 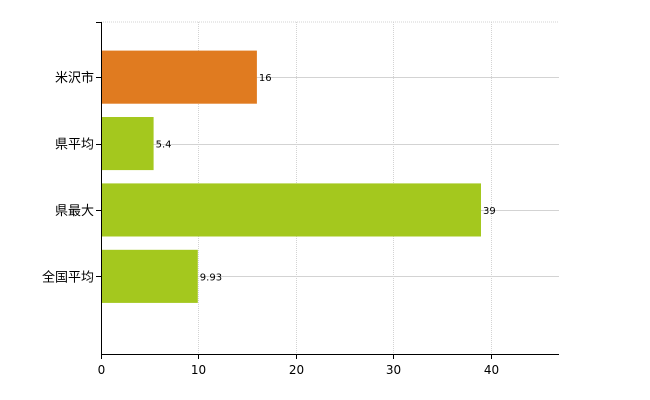 I want to click on category-label: 県最大, so click(x=74, y=211).